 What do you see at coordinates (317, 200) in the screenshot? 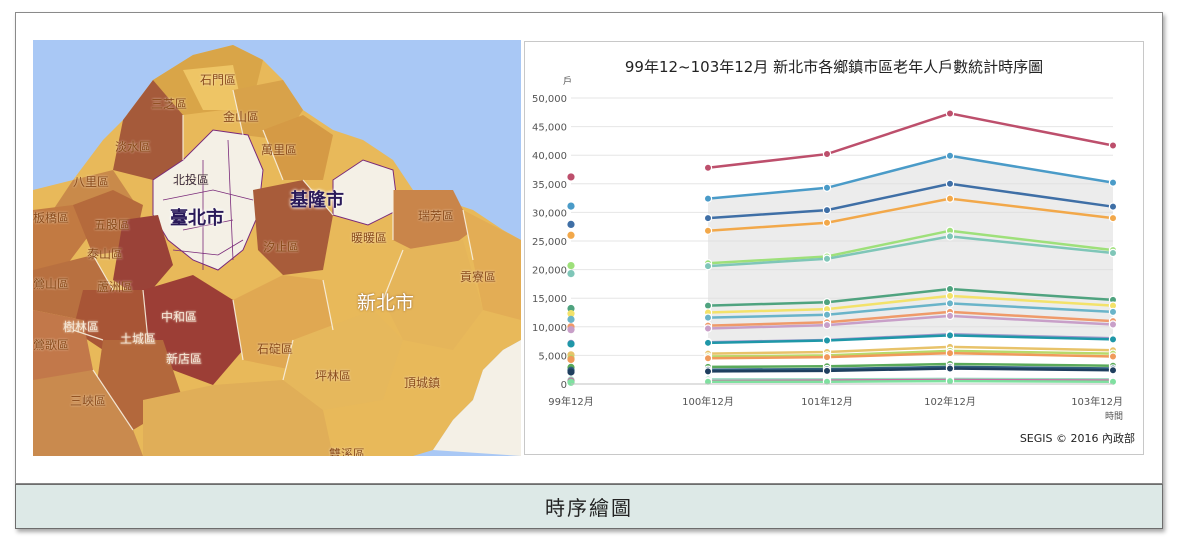
I see `map-label-keelung-city: 基隆市` at bounding box center [317, 200].